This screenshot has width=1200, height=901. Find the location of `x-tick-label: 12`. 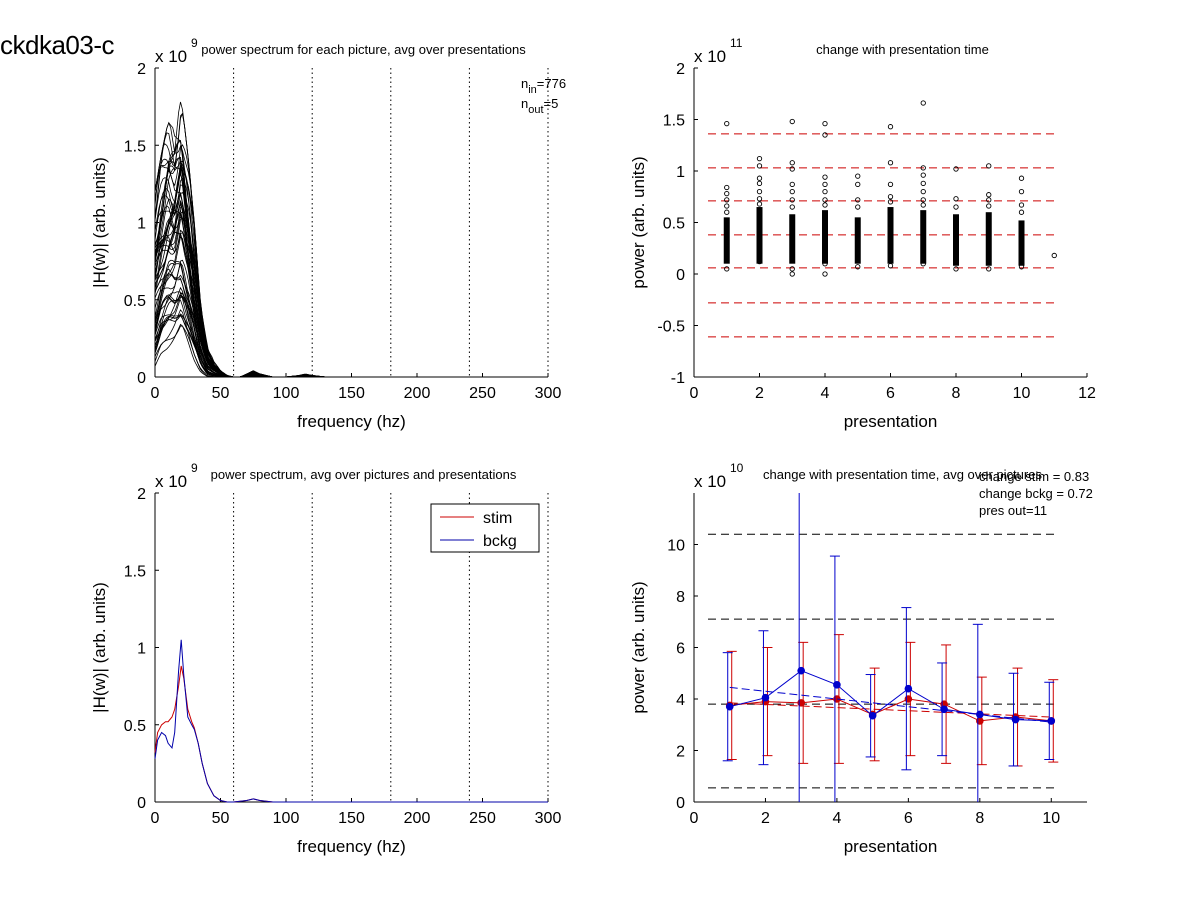

x-tick-label: 12 is located at coordinates (1087, 393).